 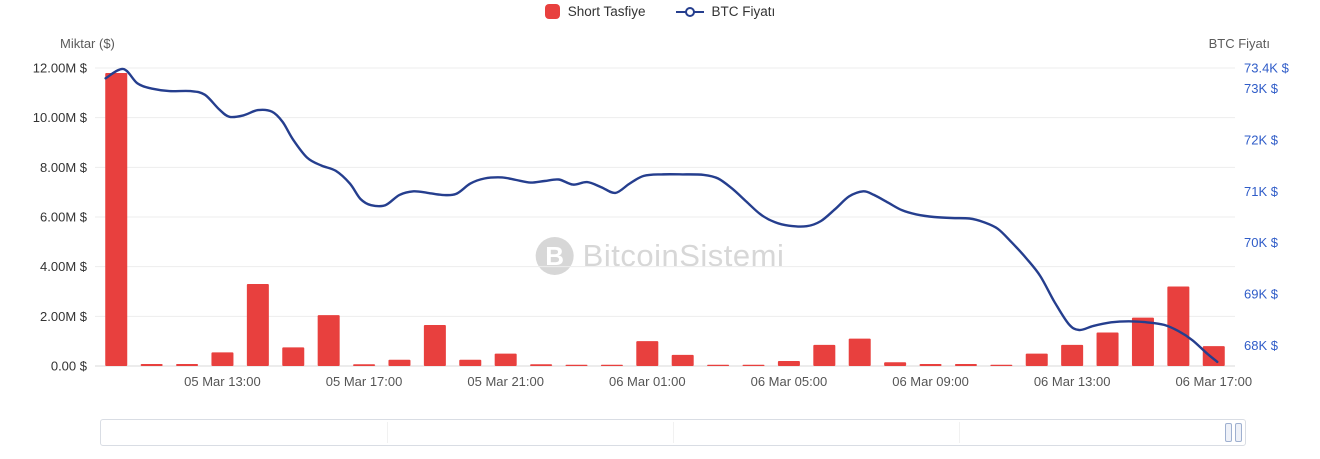 I want to click on svg-text: 4.00M $, so click(x=64, y=266).